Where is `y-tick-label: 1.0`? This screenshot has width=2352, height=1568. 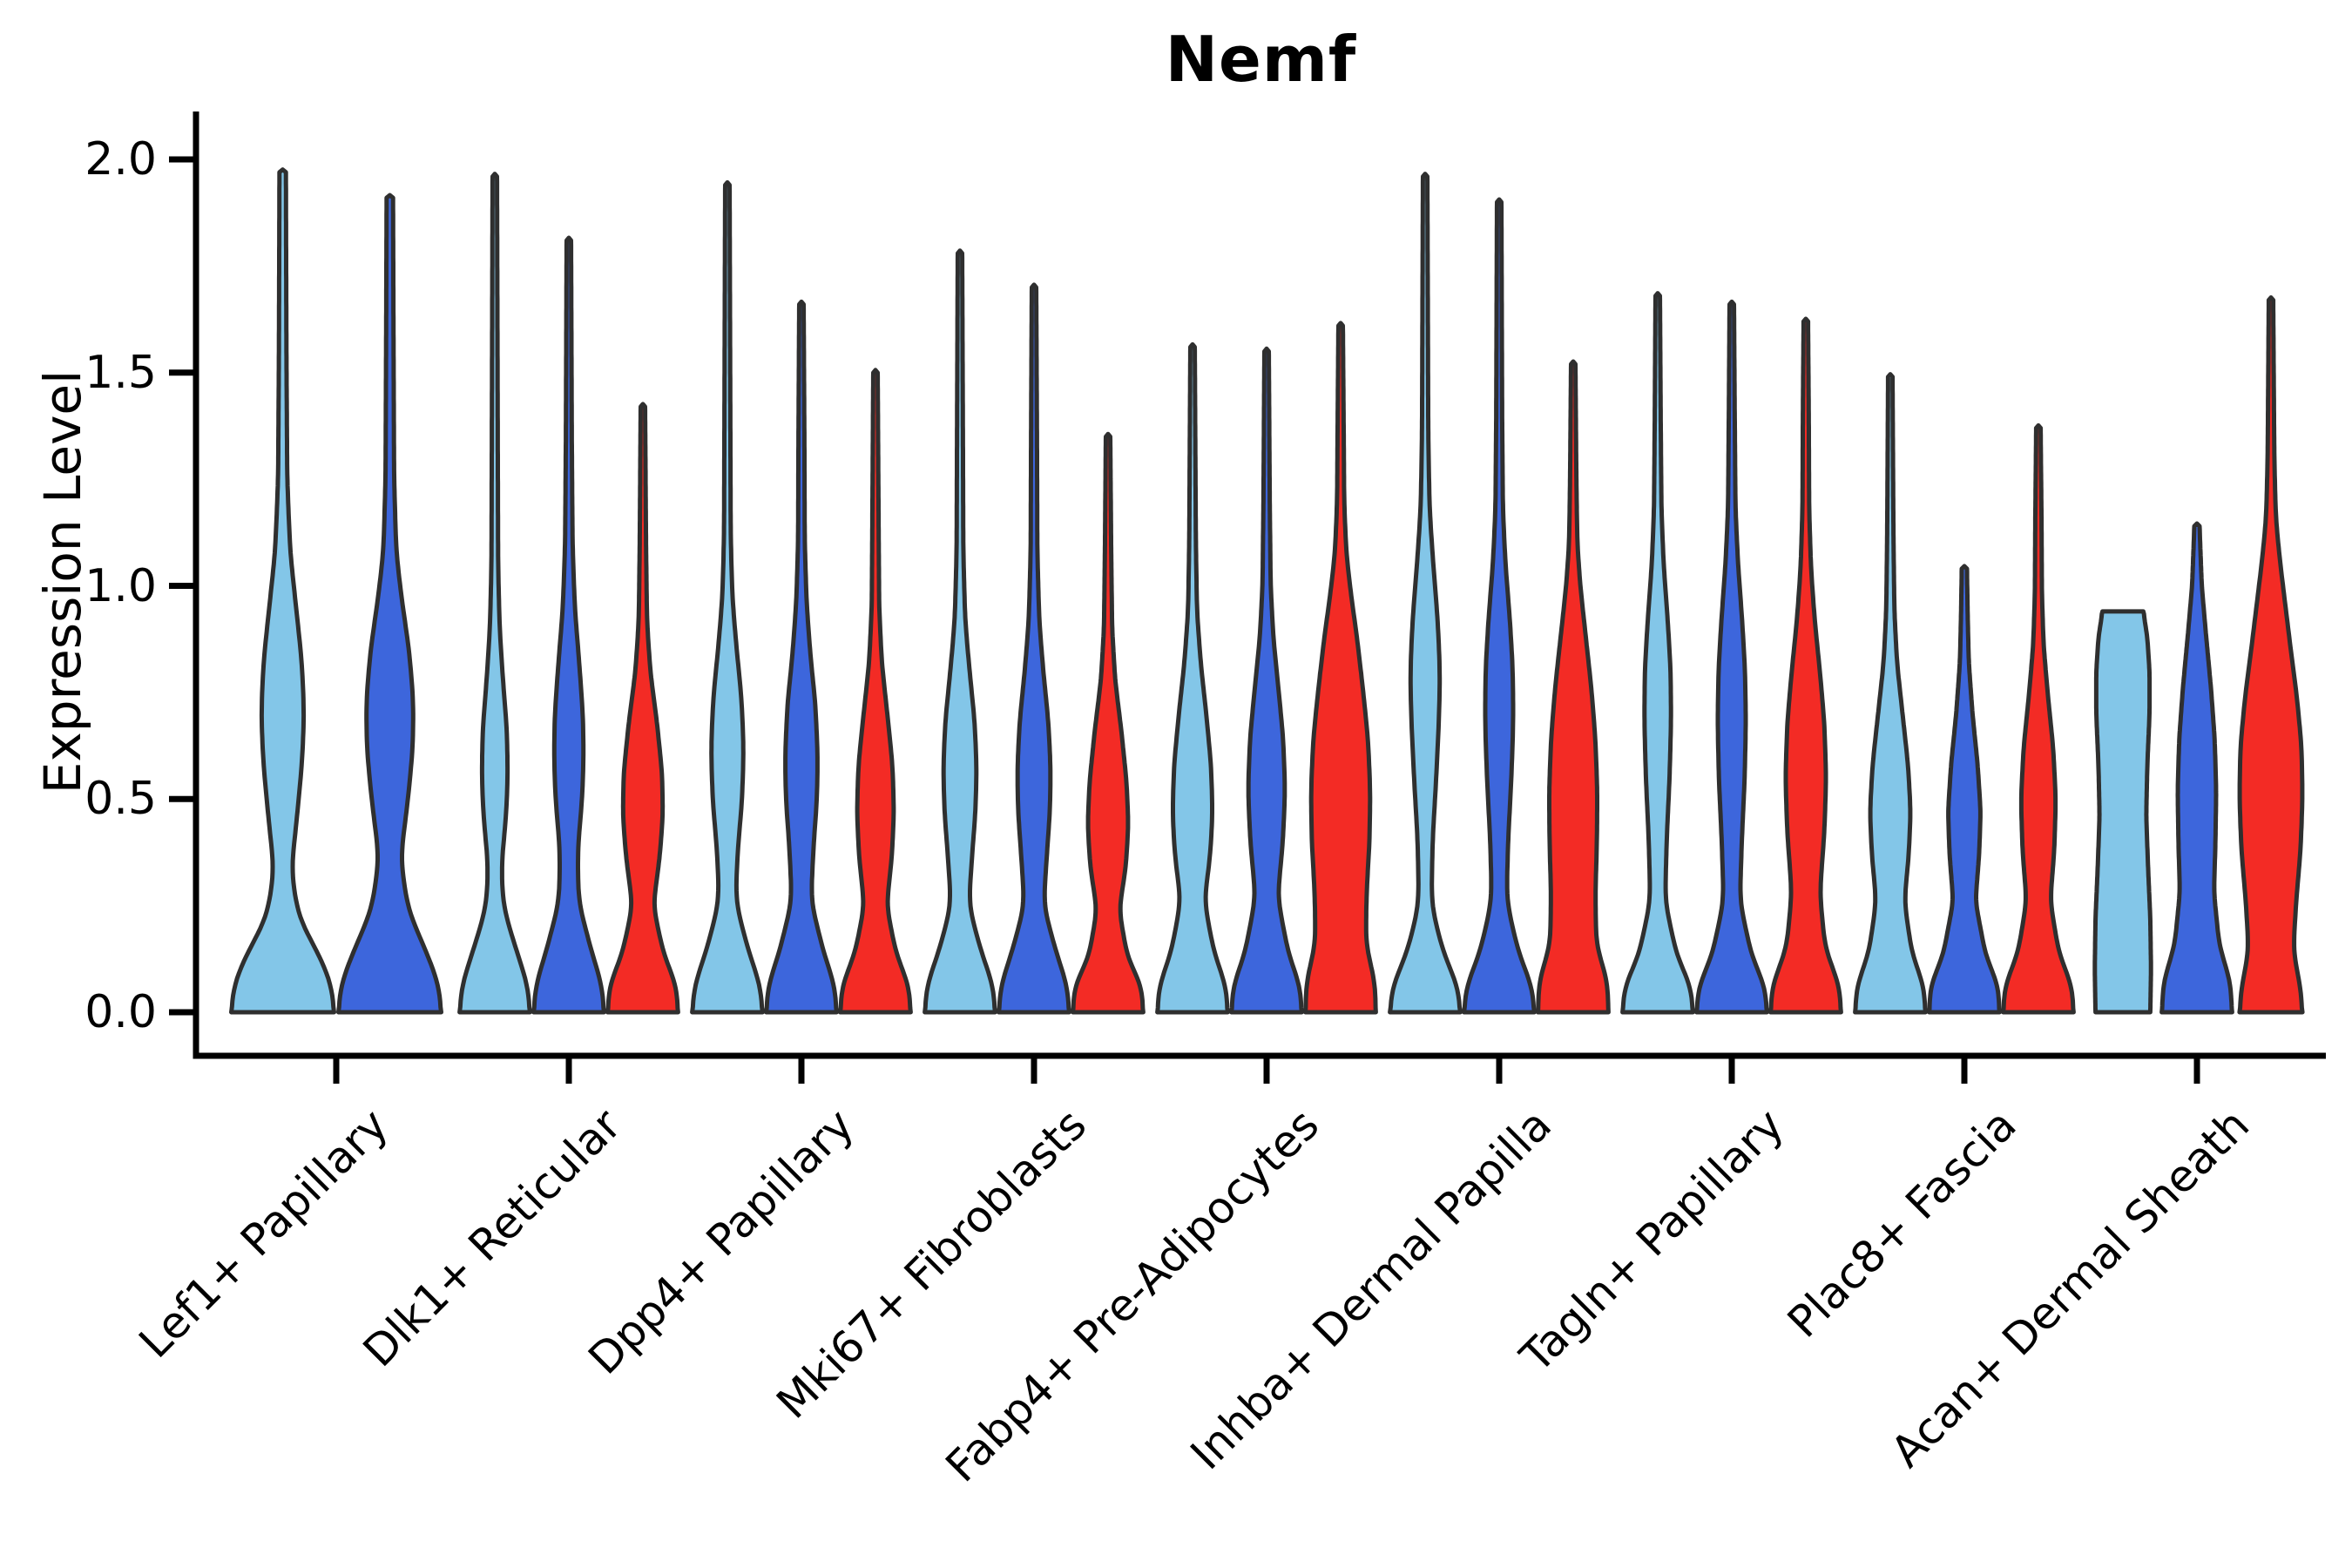 y-tick-label: 1.0 is located at coordinates (120, 585).